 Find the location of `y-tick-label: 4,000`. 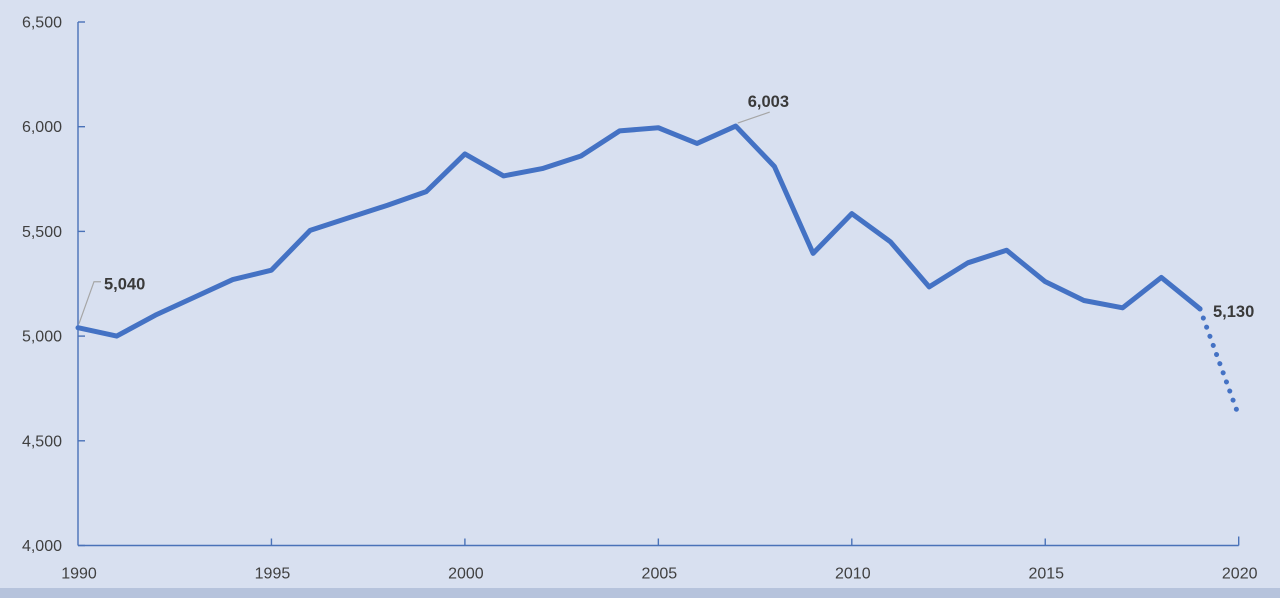

y-tick-label: 4,000 is located at coordinates (42, 546).